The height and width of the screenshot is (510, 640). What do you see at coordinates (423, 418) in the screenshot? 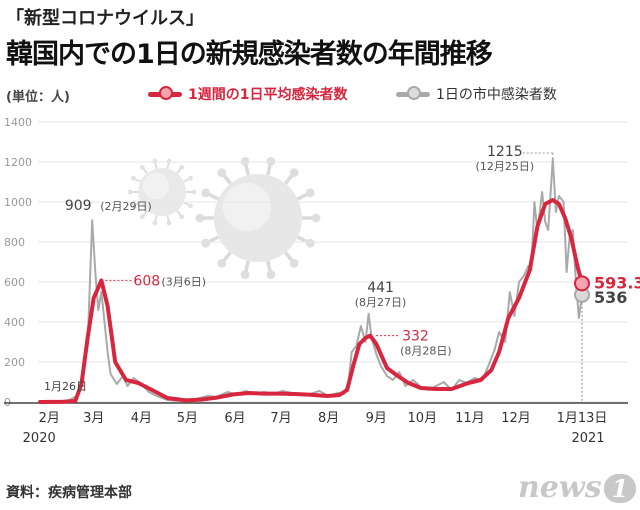
I see `x-tick-label: 10月` at bounding box center [423, 418].